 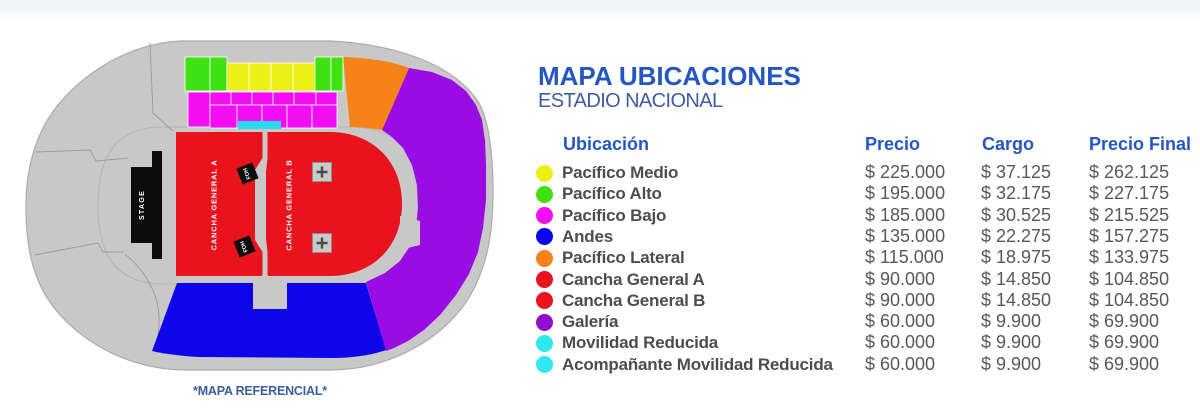 I want to click on svg-text: CANCHA GENERAL A, so click(x=214, y=205).